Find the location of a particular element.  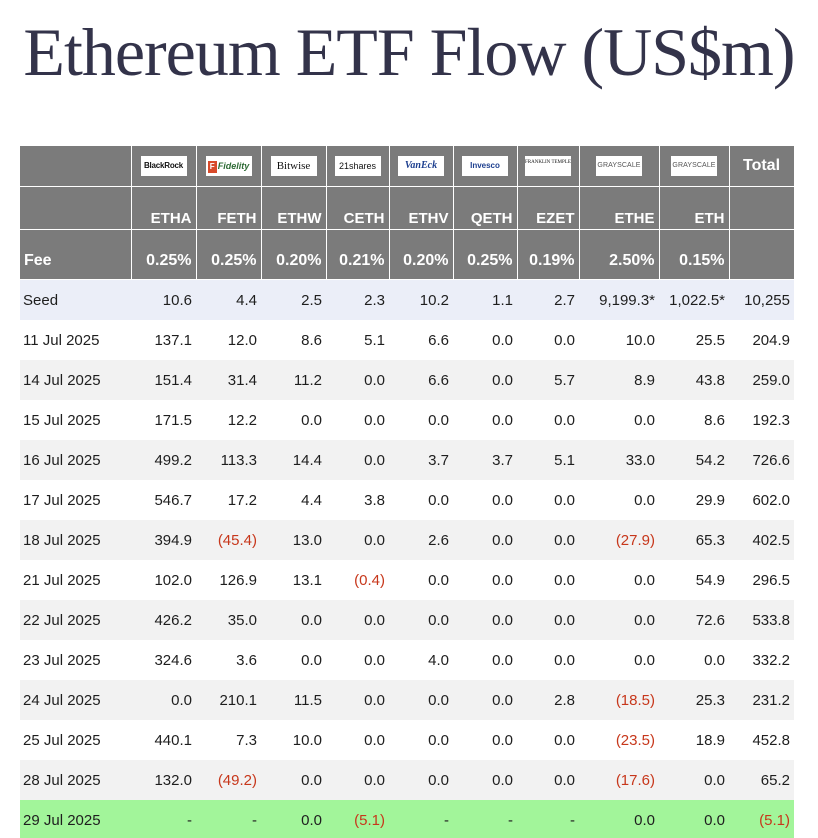

flow-value-cell: 54.9 is located at coordinates (694, 580).